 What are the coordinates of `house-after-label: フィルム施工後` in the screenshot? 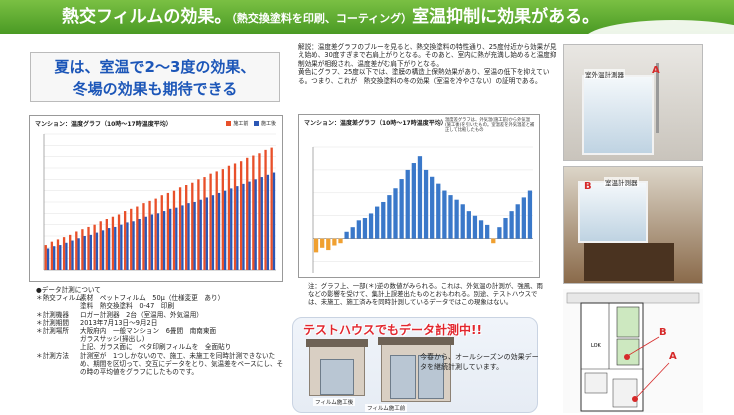 It's located at (334, 402).